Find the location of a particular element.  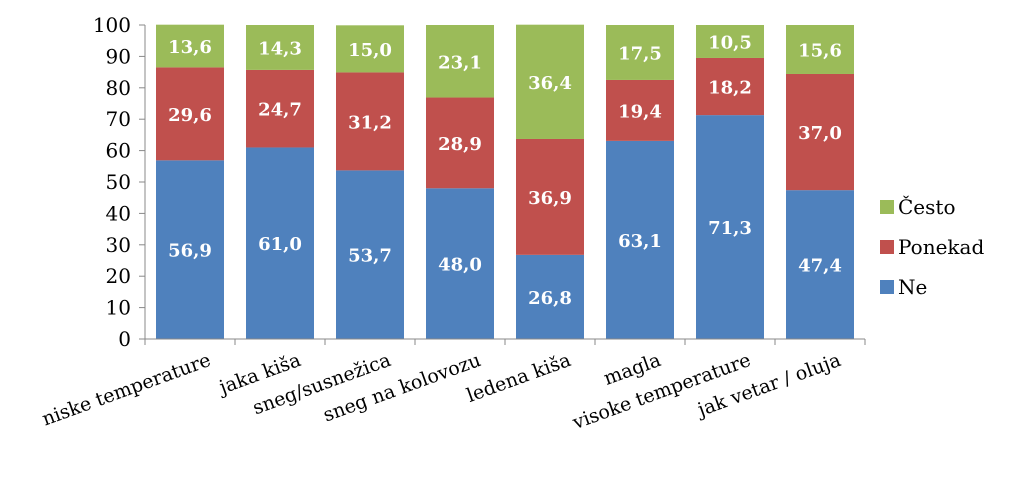

data-label: 63,1 is located at coordinates (640, 241).